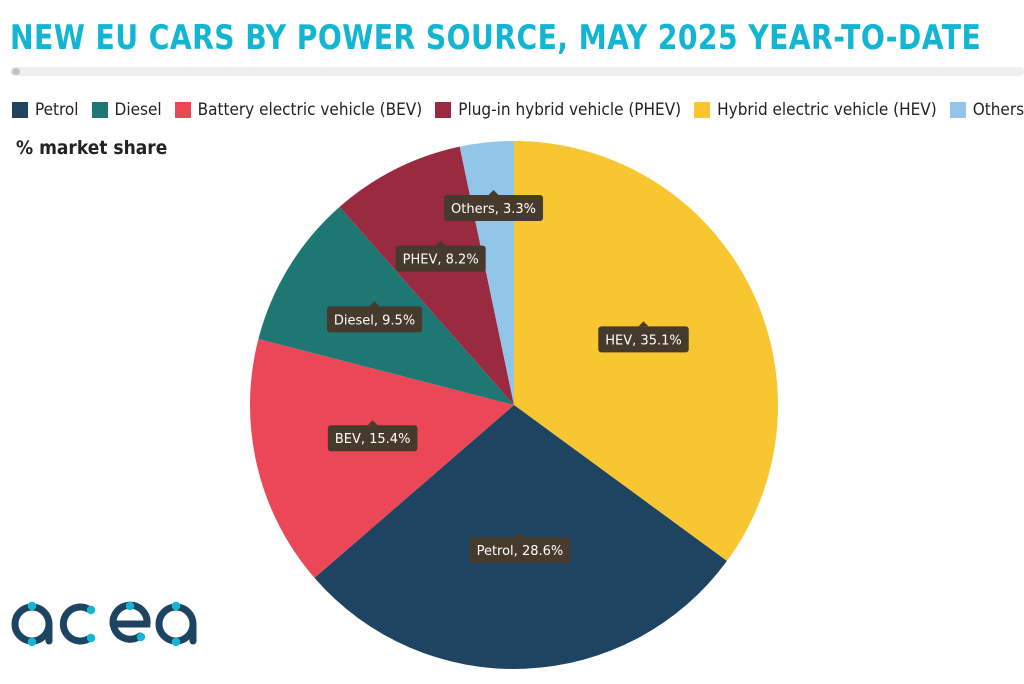 Image resolution: width=1024 pixels, height=684 pixels. I want to click on legend-item-bev: Battery electric vehicle (BEV), so click(298, 110).